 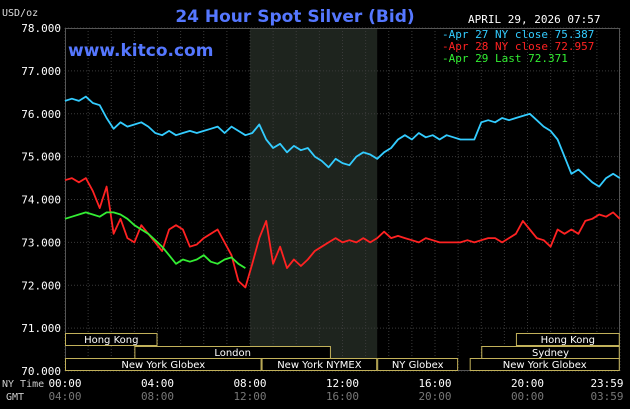 What do you see at coordinates (140, 51) in the screenshot?
I see `watermark-url: www.kitco.com` at bounding box center [140, 51].